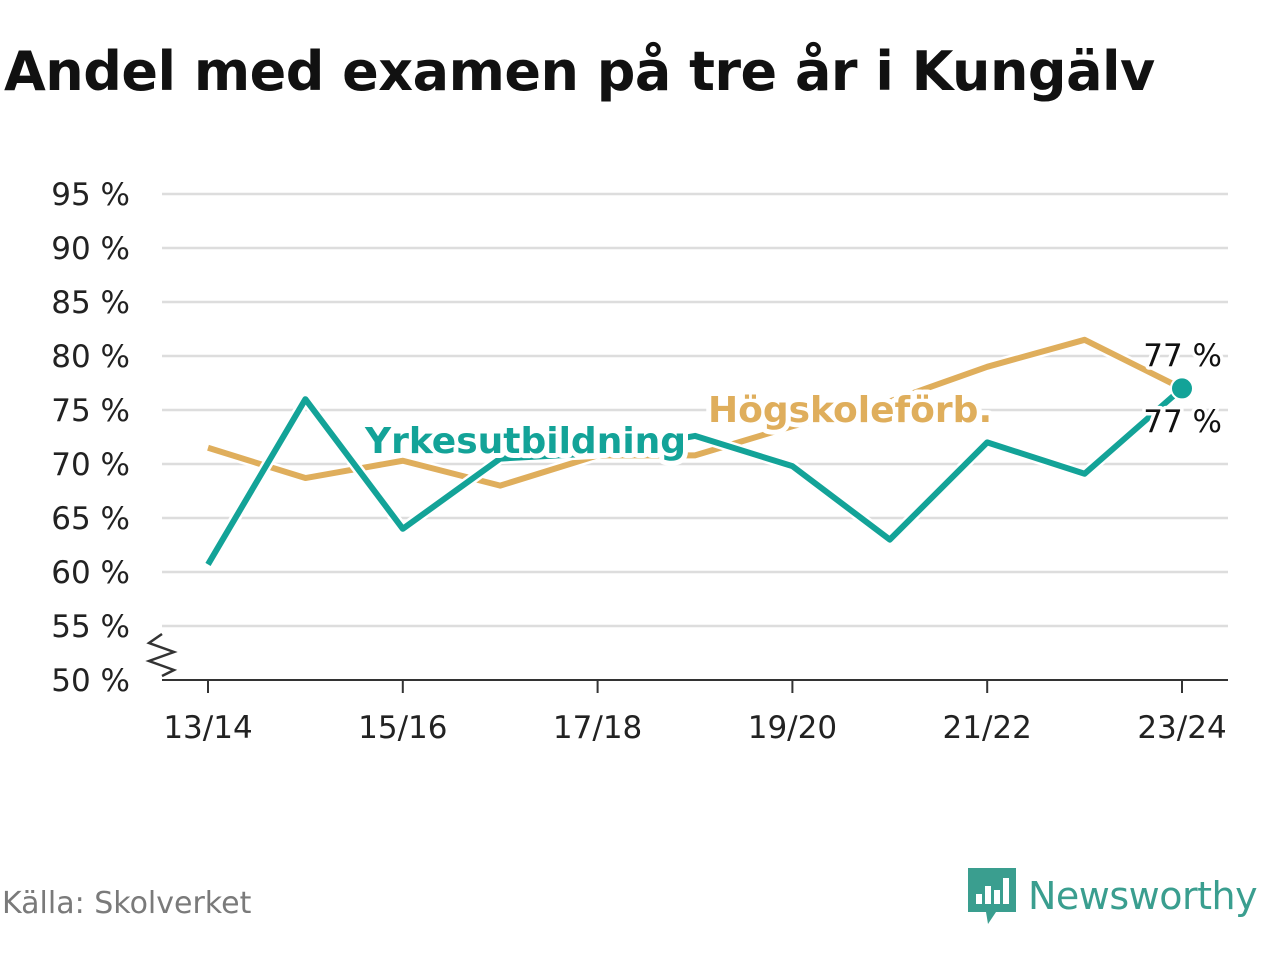 The image size is (1280, 960). I want to click on brand-name: Newsworthy, so click(1143, 896).